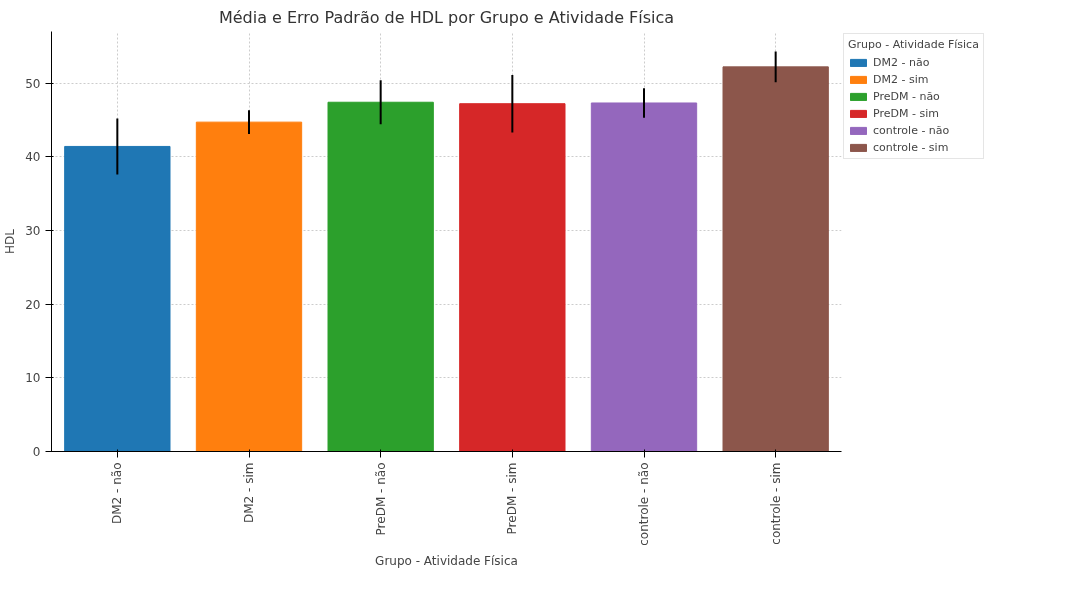 The height and width of the screenshot is (596, 1068). What do you see at coordinates (913, 44) in the screenshot?
I see `legend-title: Grupo - Atividade Física` at bounding box center [913, 44].